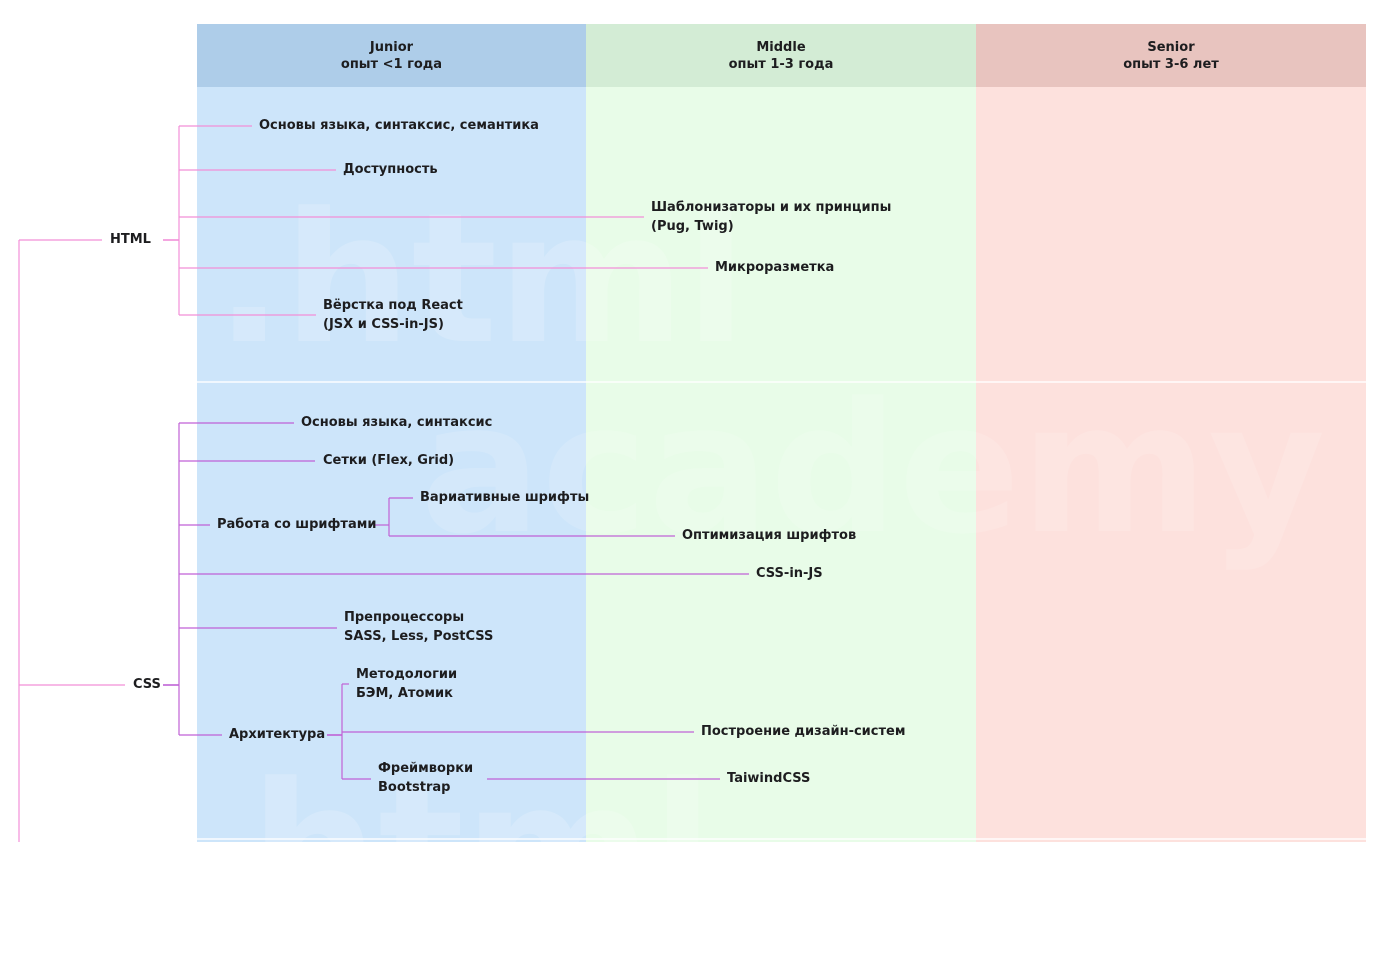 The height and width of the screenshot is (954, 1383). I want to click on css-preprocessors-line1: Препроцессоры, so click(404, 617).